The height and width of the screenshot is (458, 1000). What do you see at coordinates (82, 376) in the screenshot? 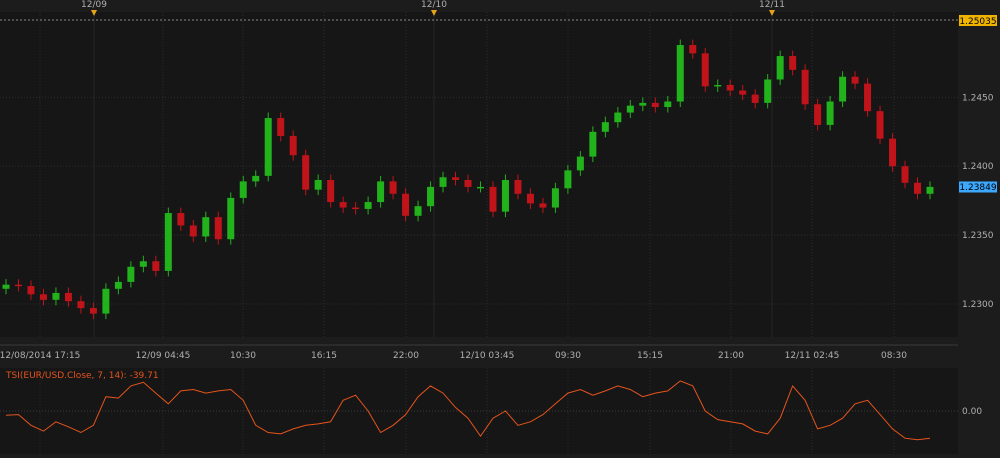
I see `indicator-label: TSI(EUR/USD.Close, 7, 14): -39.71` at bounding box center [82, 376].